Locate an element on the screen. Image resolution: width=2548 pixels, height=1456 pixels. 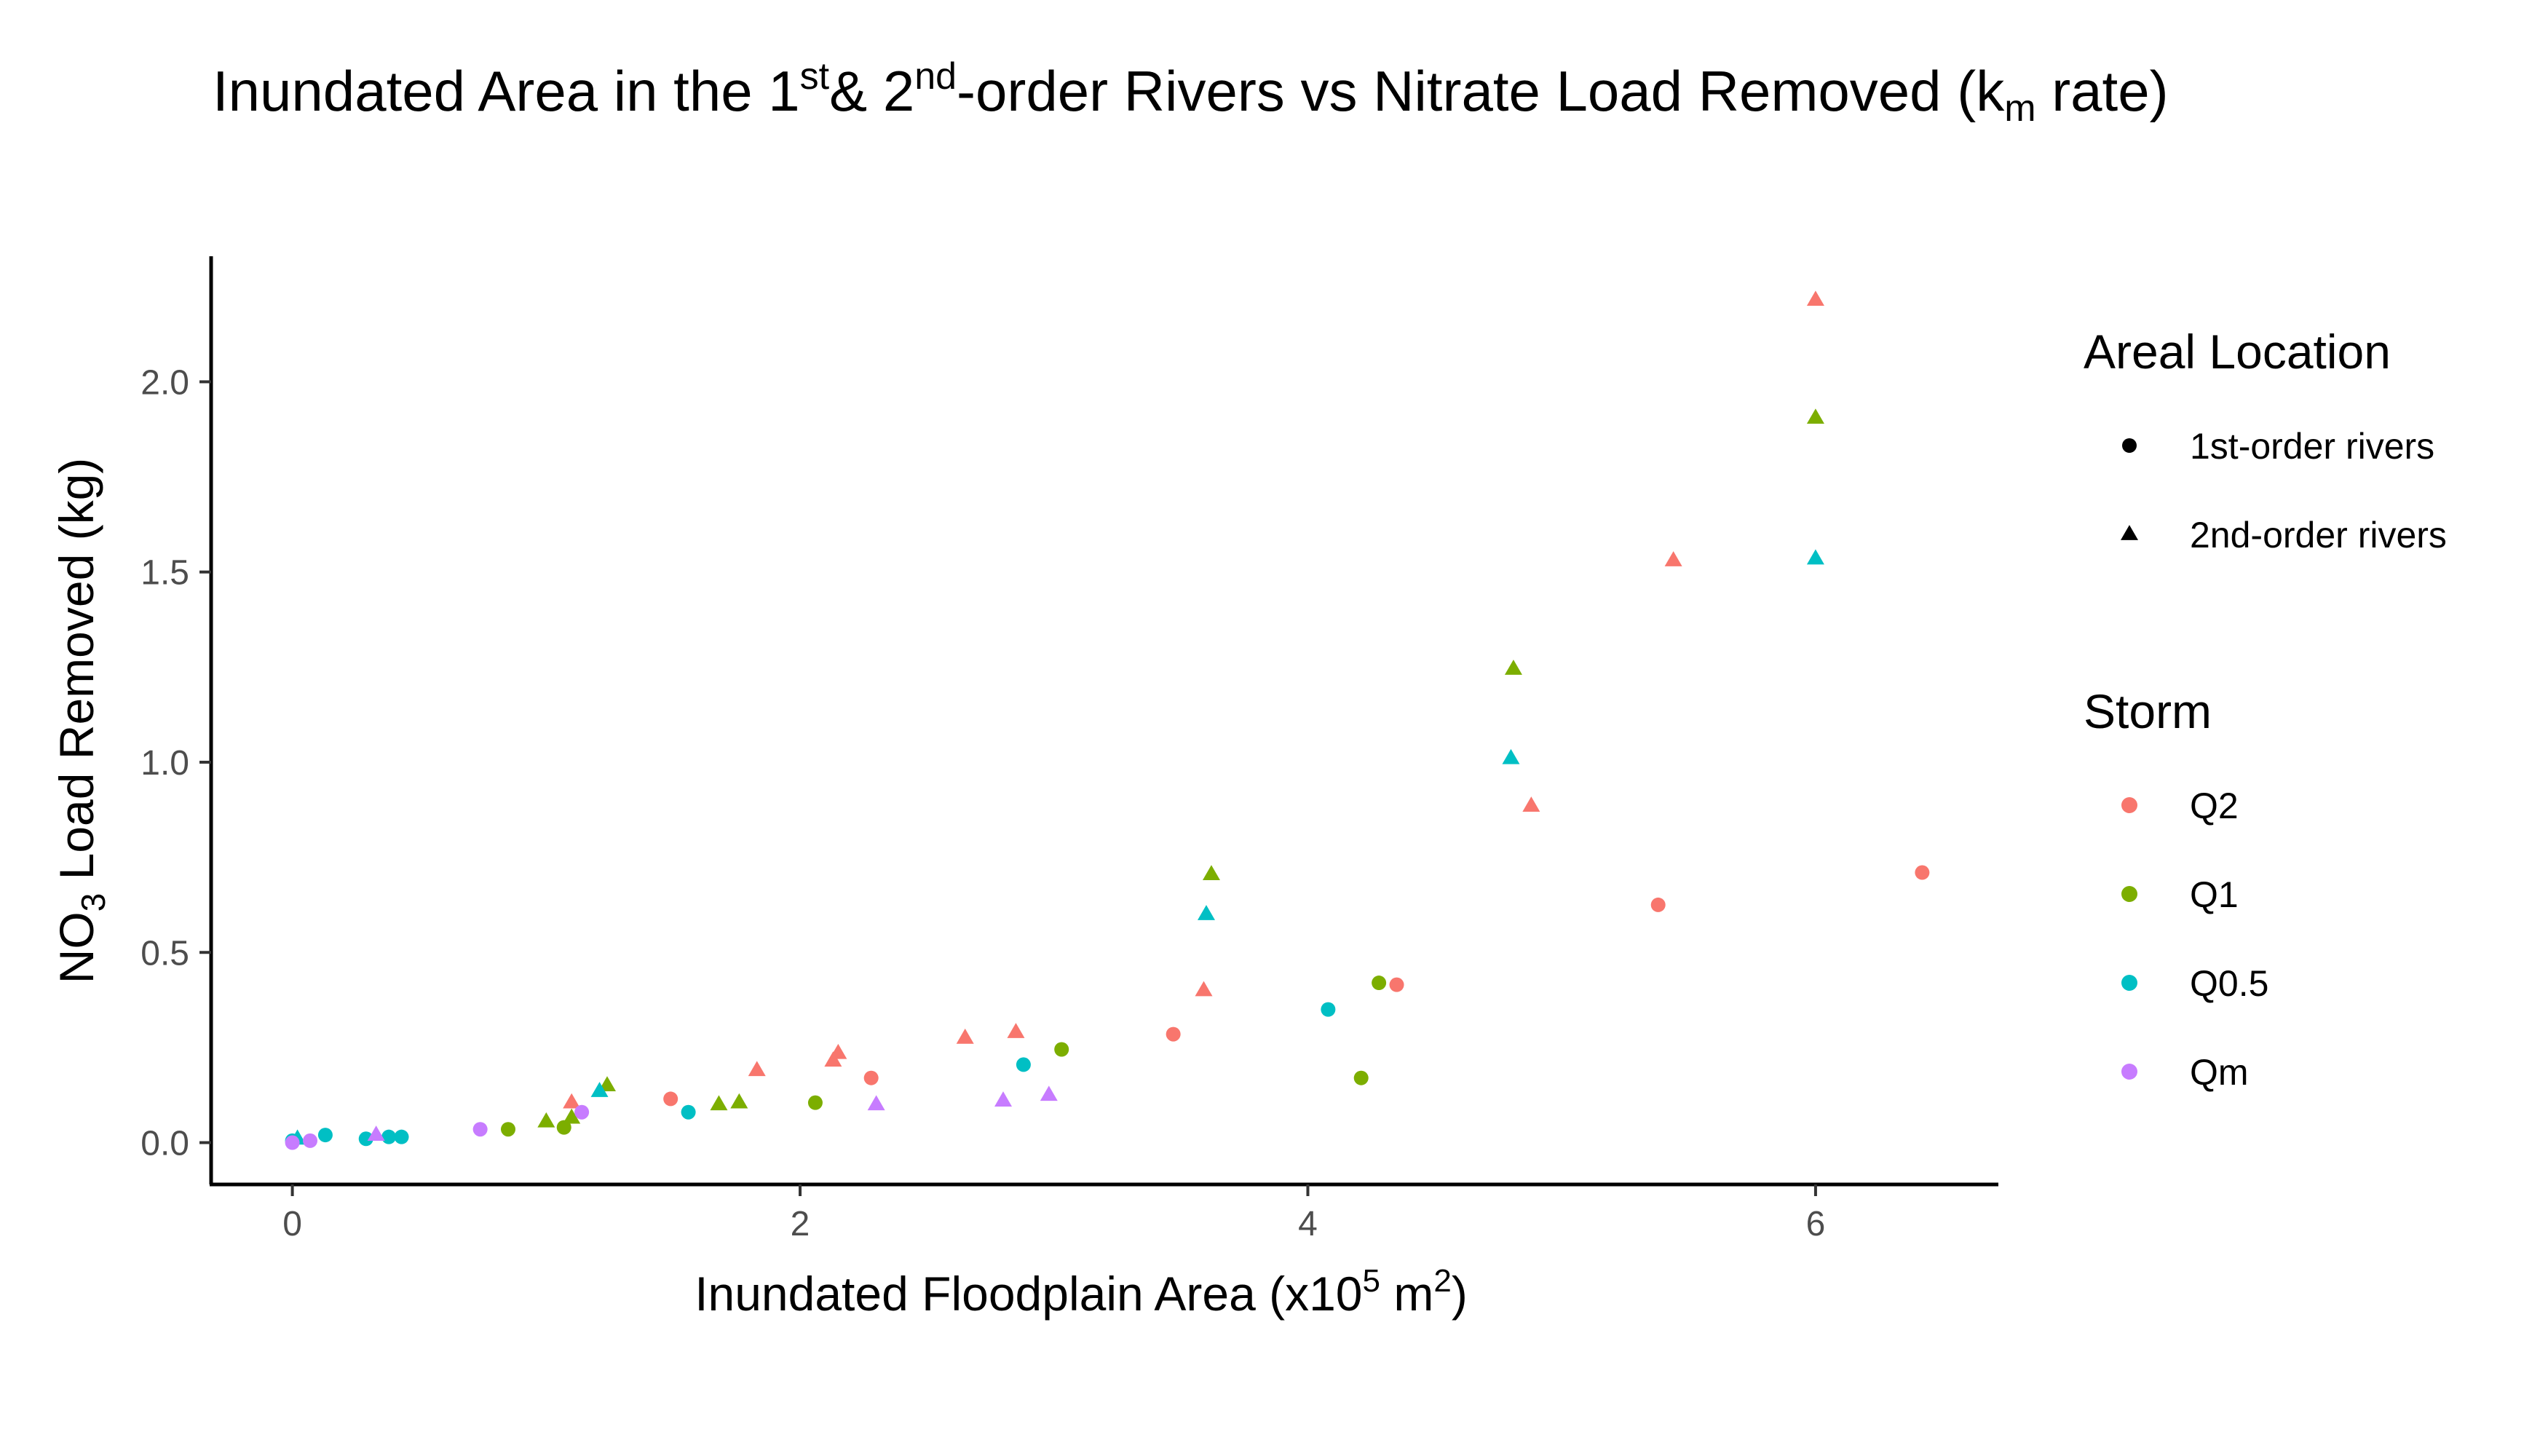
series-qm-circle is located at coordinates (437, 1127).